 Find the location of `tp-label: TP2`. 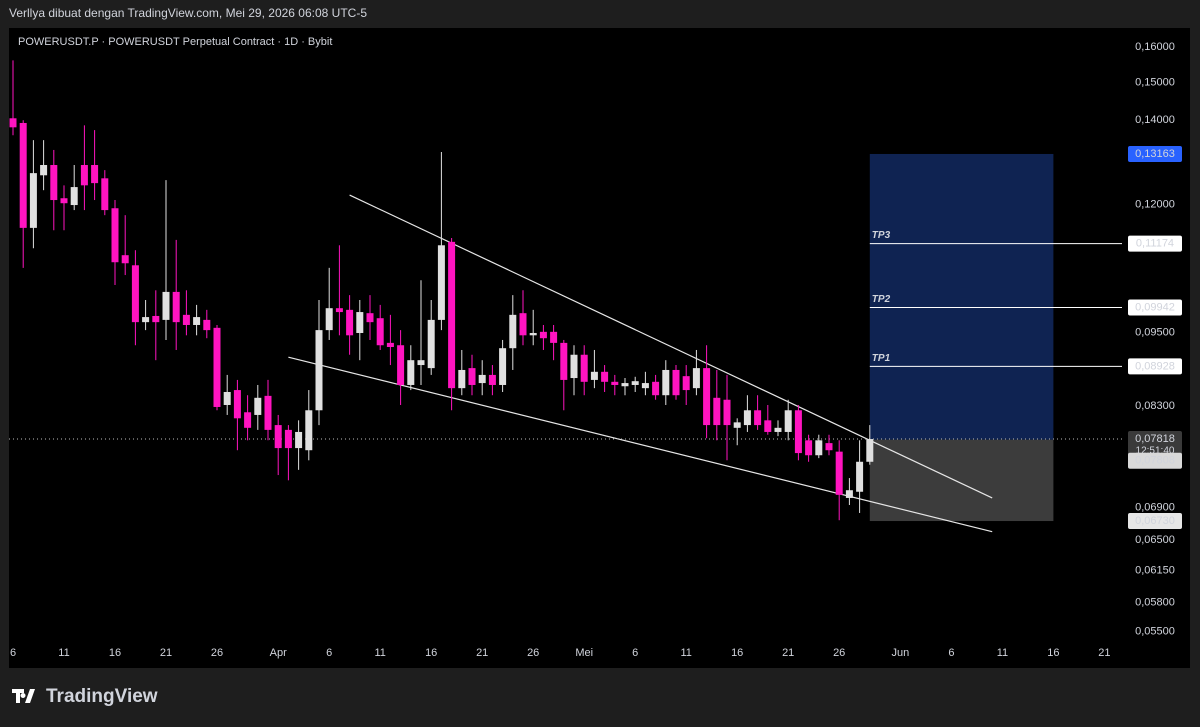

tp-label: TP2 is located at coordinates (881, 299).